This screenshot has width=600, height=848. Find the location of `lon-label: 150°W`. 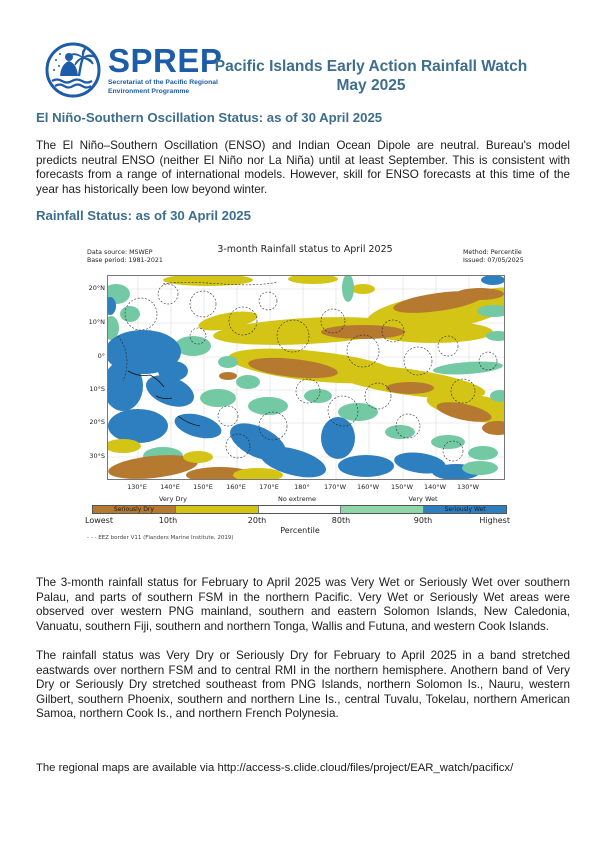

lon-label: 150°W is located at coordinates (402, 487).